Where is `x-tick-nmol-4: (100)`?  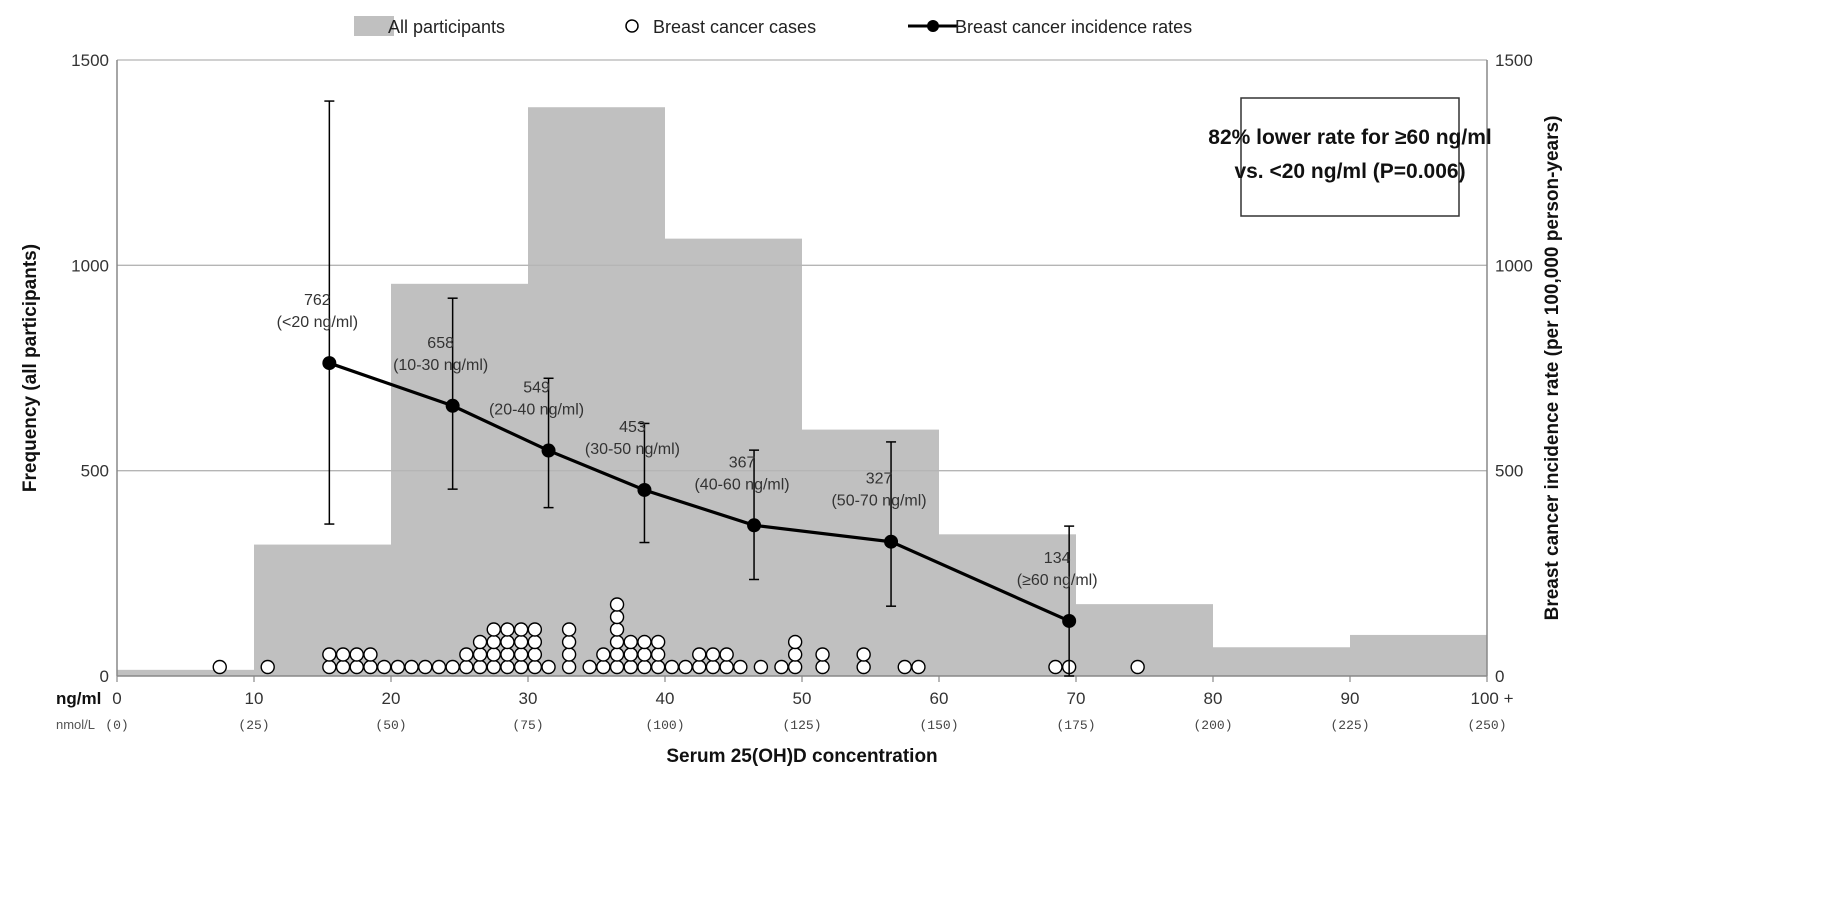 x-tick-nmol-4: (100) is located at coordinates (664, 725).